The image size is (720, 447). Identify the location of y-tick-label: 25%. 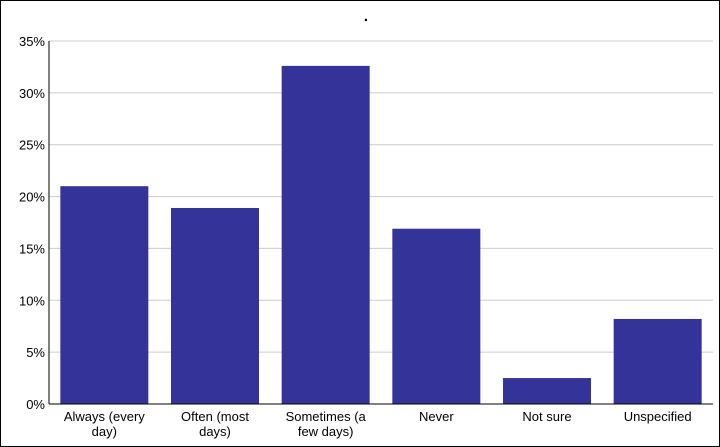
(32, 145).